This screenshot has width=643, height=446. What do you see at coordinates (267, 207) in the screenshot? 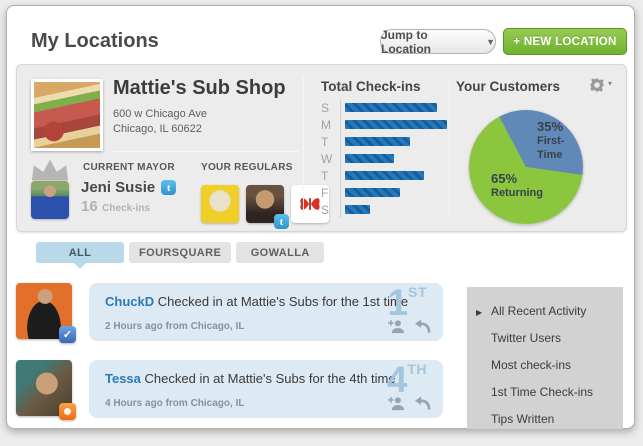
I see `regular-avatar-2: t` at bounding box center [267, 207].